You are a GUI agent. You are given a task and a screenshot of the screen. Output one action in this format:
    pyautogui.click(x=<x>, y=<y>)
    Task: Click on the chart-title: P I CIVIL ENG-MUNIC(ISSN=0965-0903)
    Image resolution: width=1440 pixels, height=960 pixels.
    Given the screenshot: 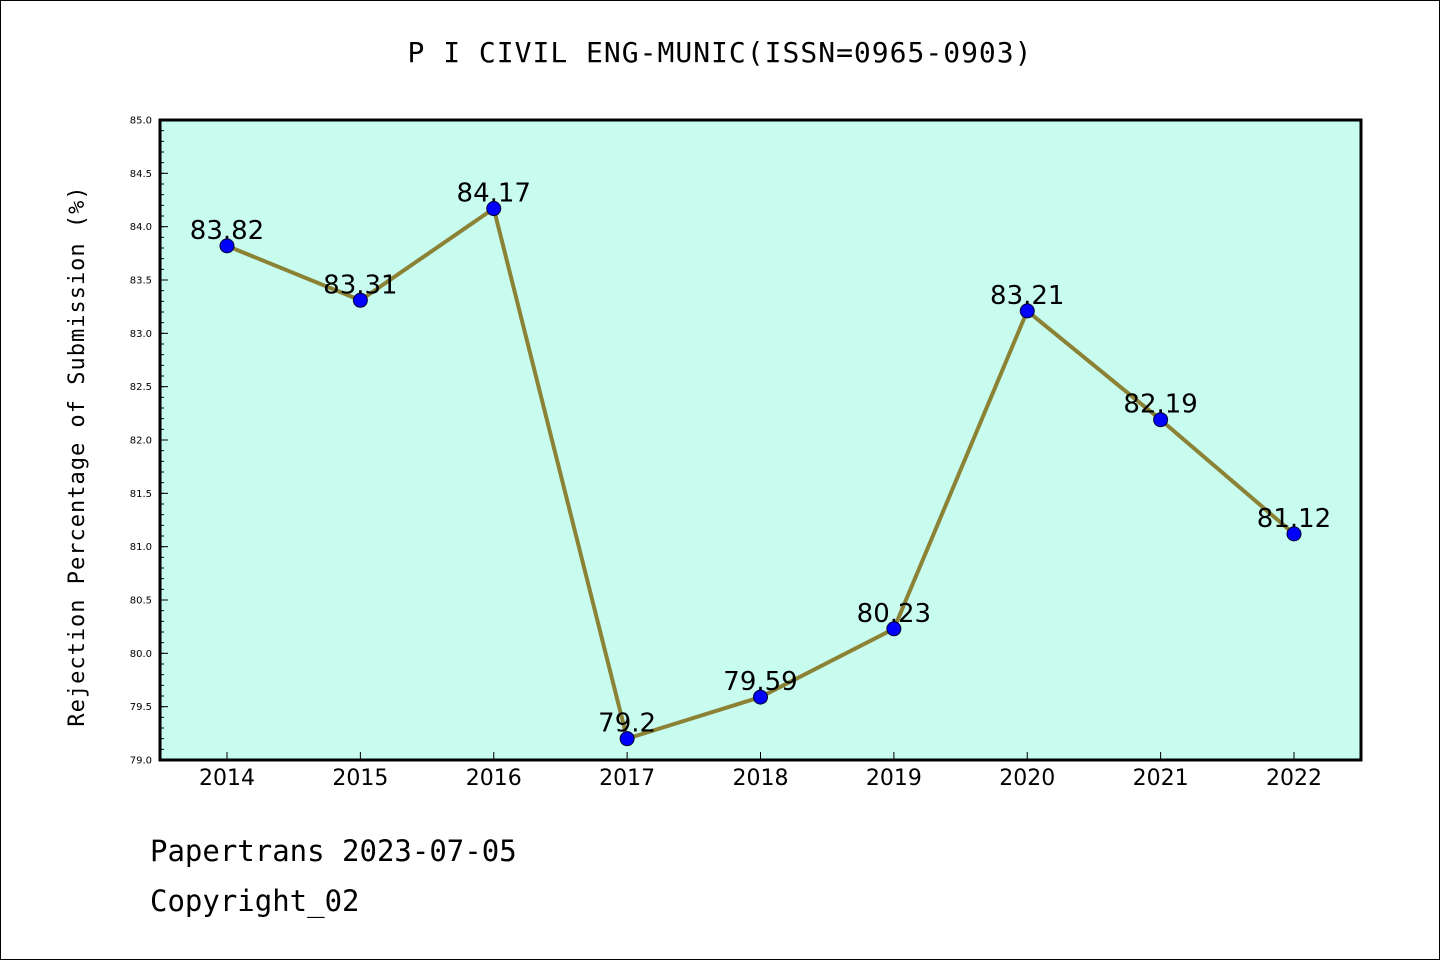 What is the action you would take?
    pyautogui.click(x=720, y=52)
    